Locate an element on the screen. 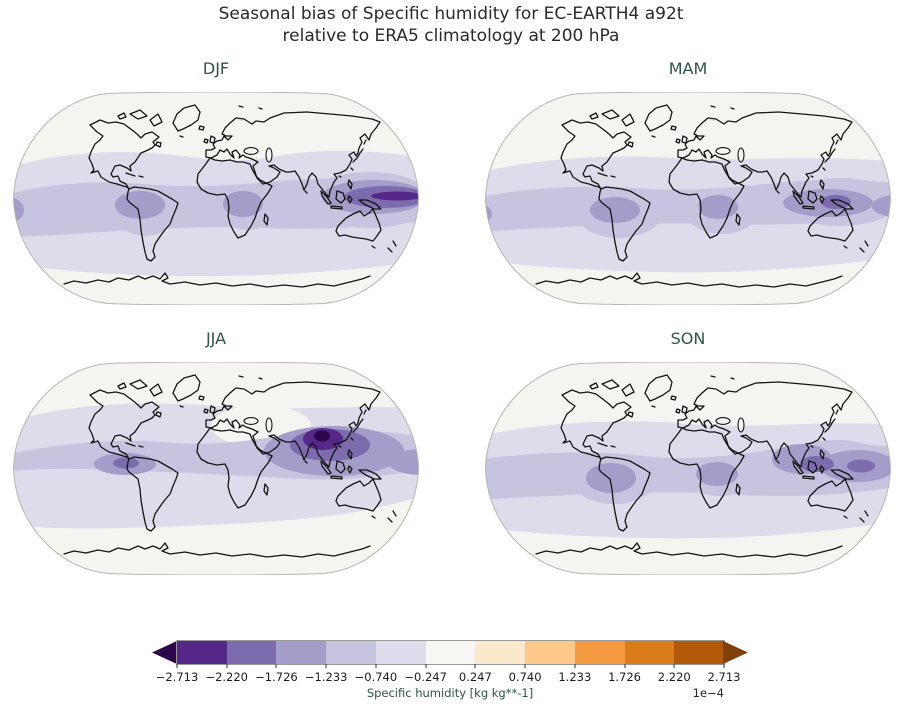 Image resolution: width=902 pixels, height=706 pixels. colorbar-scale-label: 1e−4 is located at coordinates (708, 693).